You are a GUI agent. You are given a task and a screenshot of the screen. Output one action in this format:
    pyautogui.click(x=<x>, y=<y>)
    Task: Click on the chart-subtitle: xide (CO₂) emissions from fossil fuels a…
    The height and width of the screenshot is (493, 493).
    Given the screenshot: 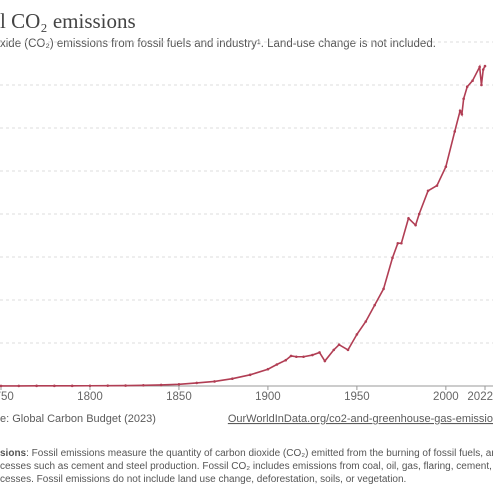 What is the action you would take?
    pyautogui.click(x=218, y=44)
    